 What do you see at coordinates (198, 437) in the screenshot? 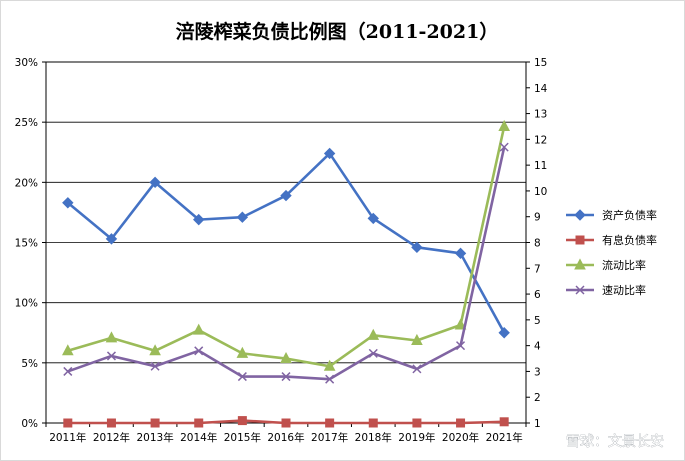
I see `x-axis-tick-label: 2014年` at bounding box center [198, 437].